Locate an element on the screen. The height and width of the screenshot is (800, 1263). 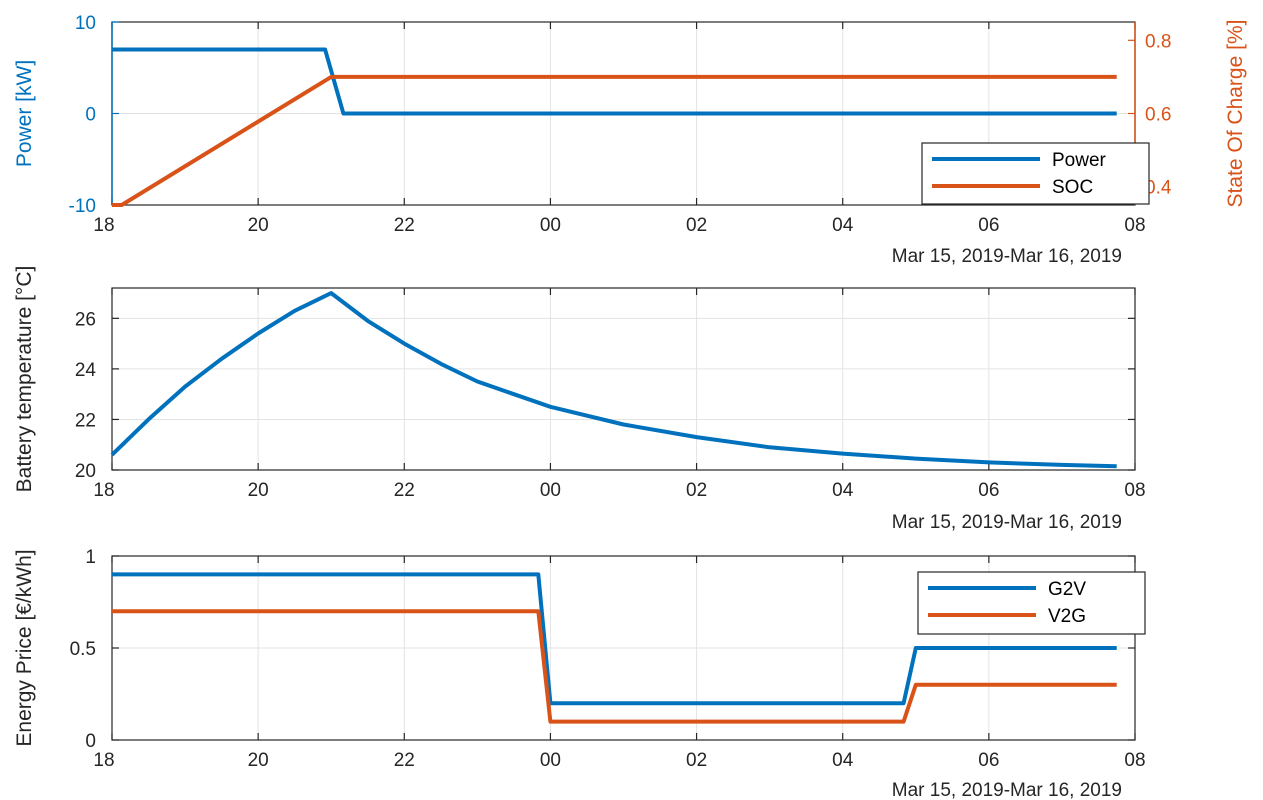
y-tick-label: -10 is located at coordinates (82, 206).